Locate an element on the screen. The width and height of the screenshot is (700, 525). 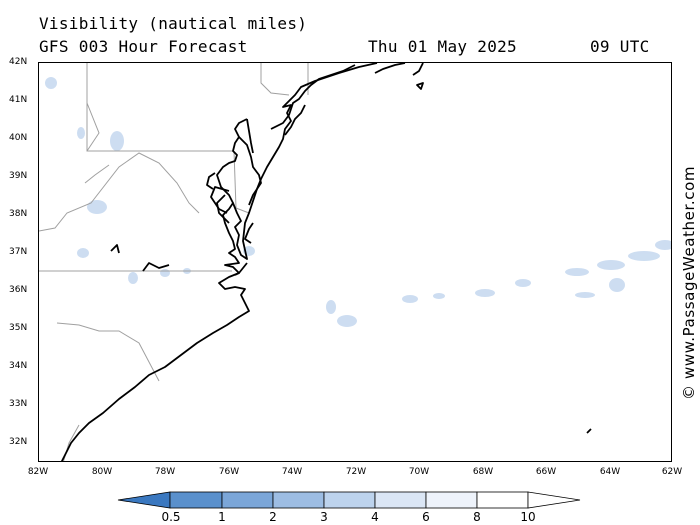
lat-label: 42N is located at coordinates (18, 62).